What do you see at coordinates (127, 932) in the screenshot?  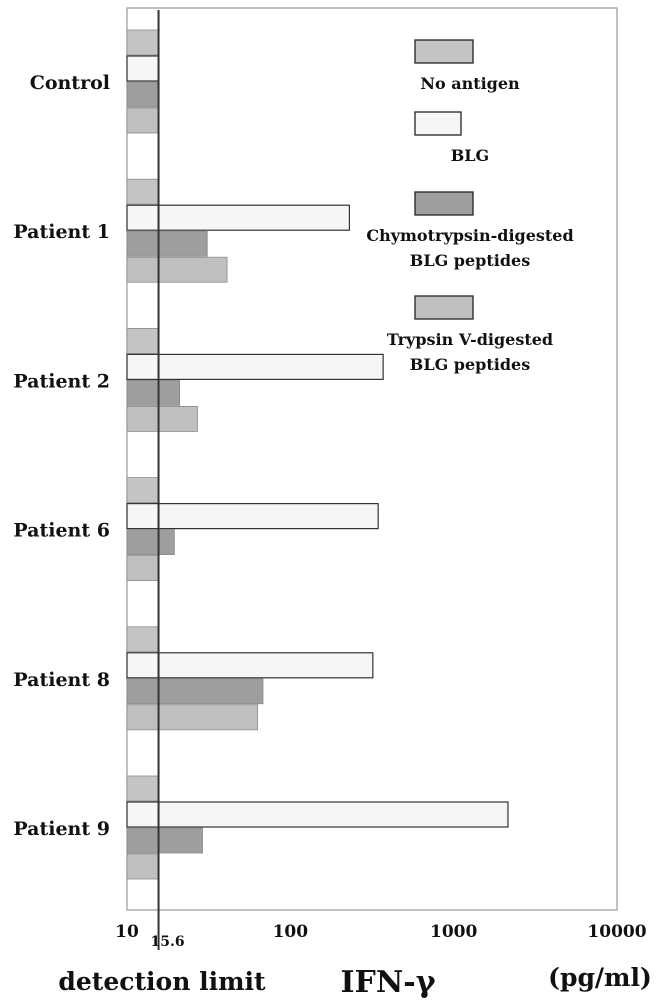 I see `x-tick-label: 10` at bounding box center [127, 932].